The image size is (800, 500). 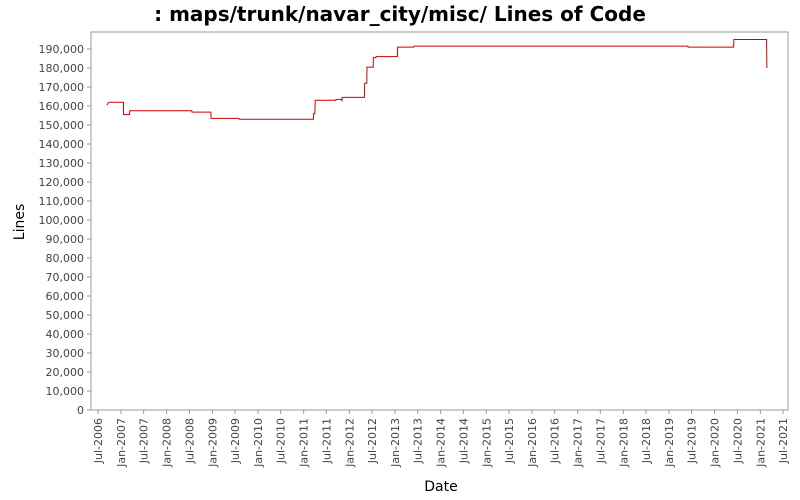 What do you see at coordinates (65, 239) in the screenshot?
I see `y-tick-label: 90,000` at bounding box center [65, 239].